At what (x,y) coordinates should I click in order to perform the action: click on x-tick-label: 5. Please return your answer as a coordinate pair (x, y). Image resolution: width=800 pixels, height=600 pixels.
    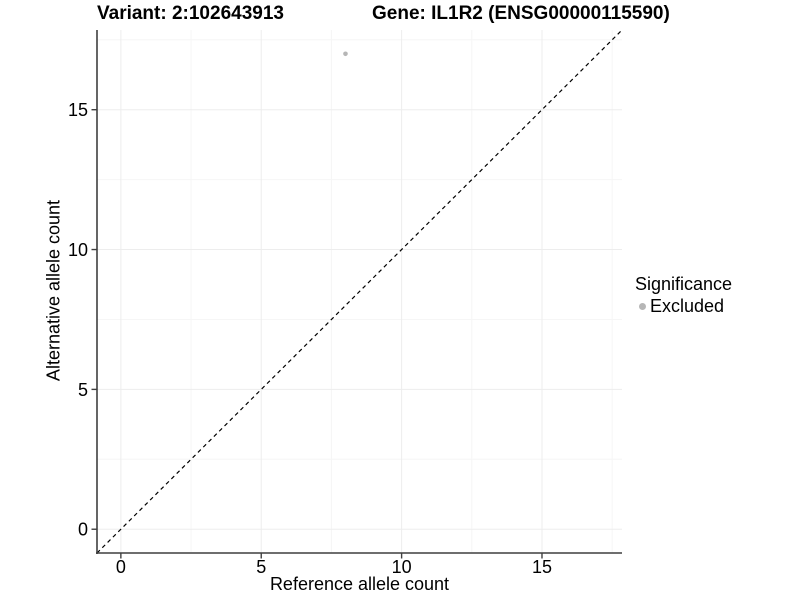
    Looking at the image, I should click on (261, 567).